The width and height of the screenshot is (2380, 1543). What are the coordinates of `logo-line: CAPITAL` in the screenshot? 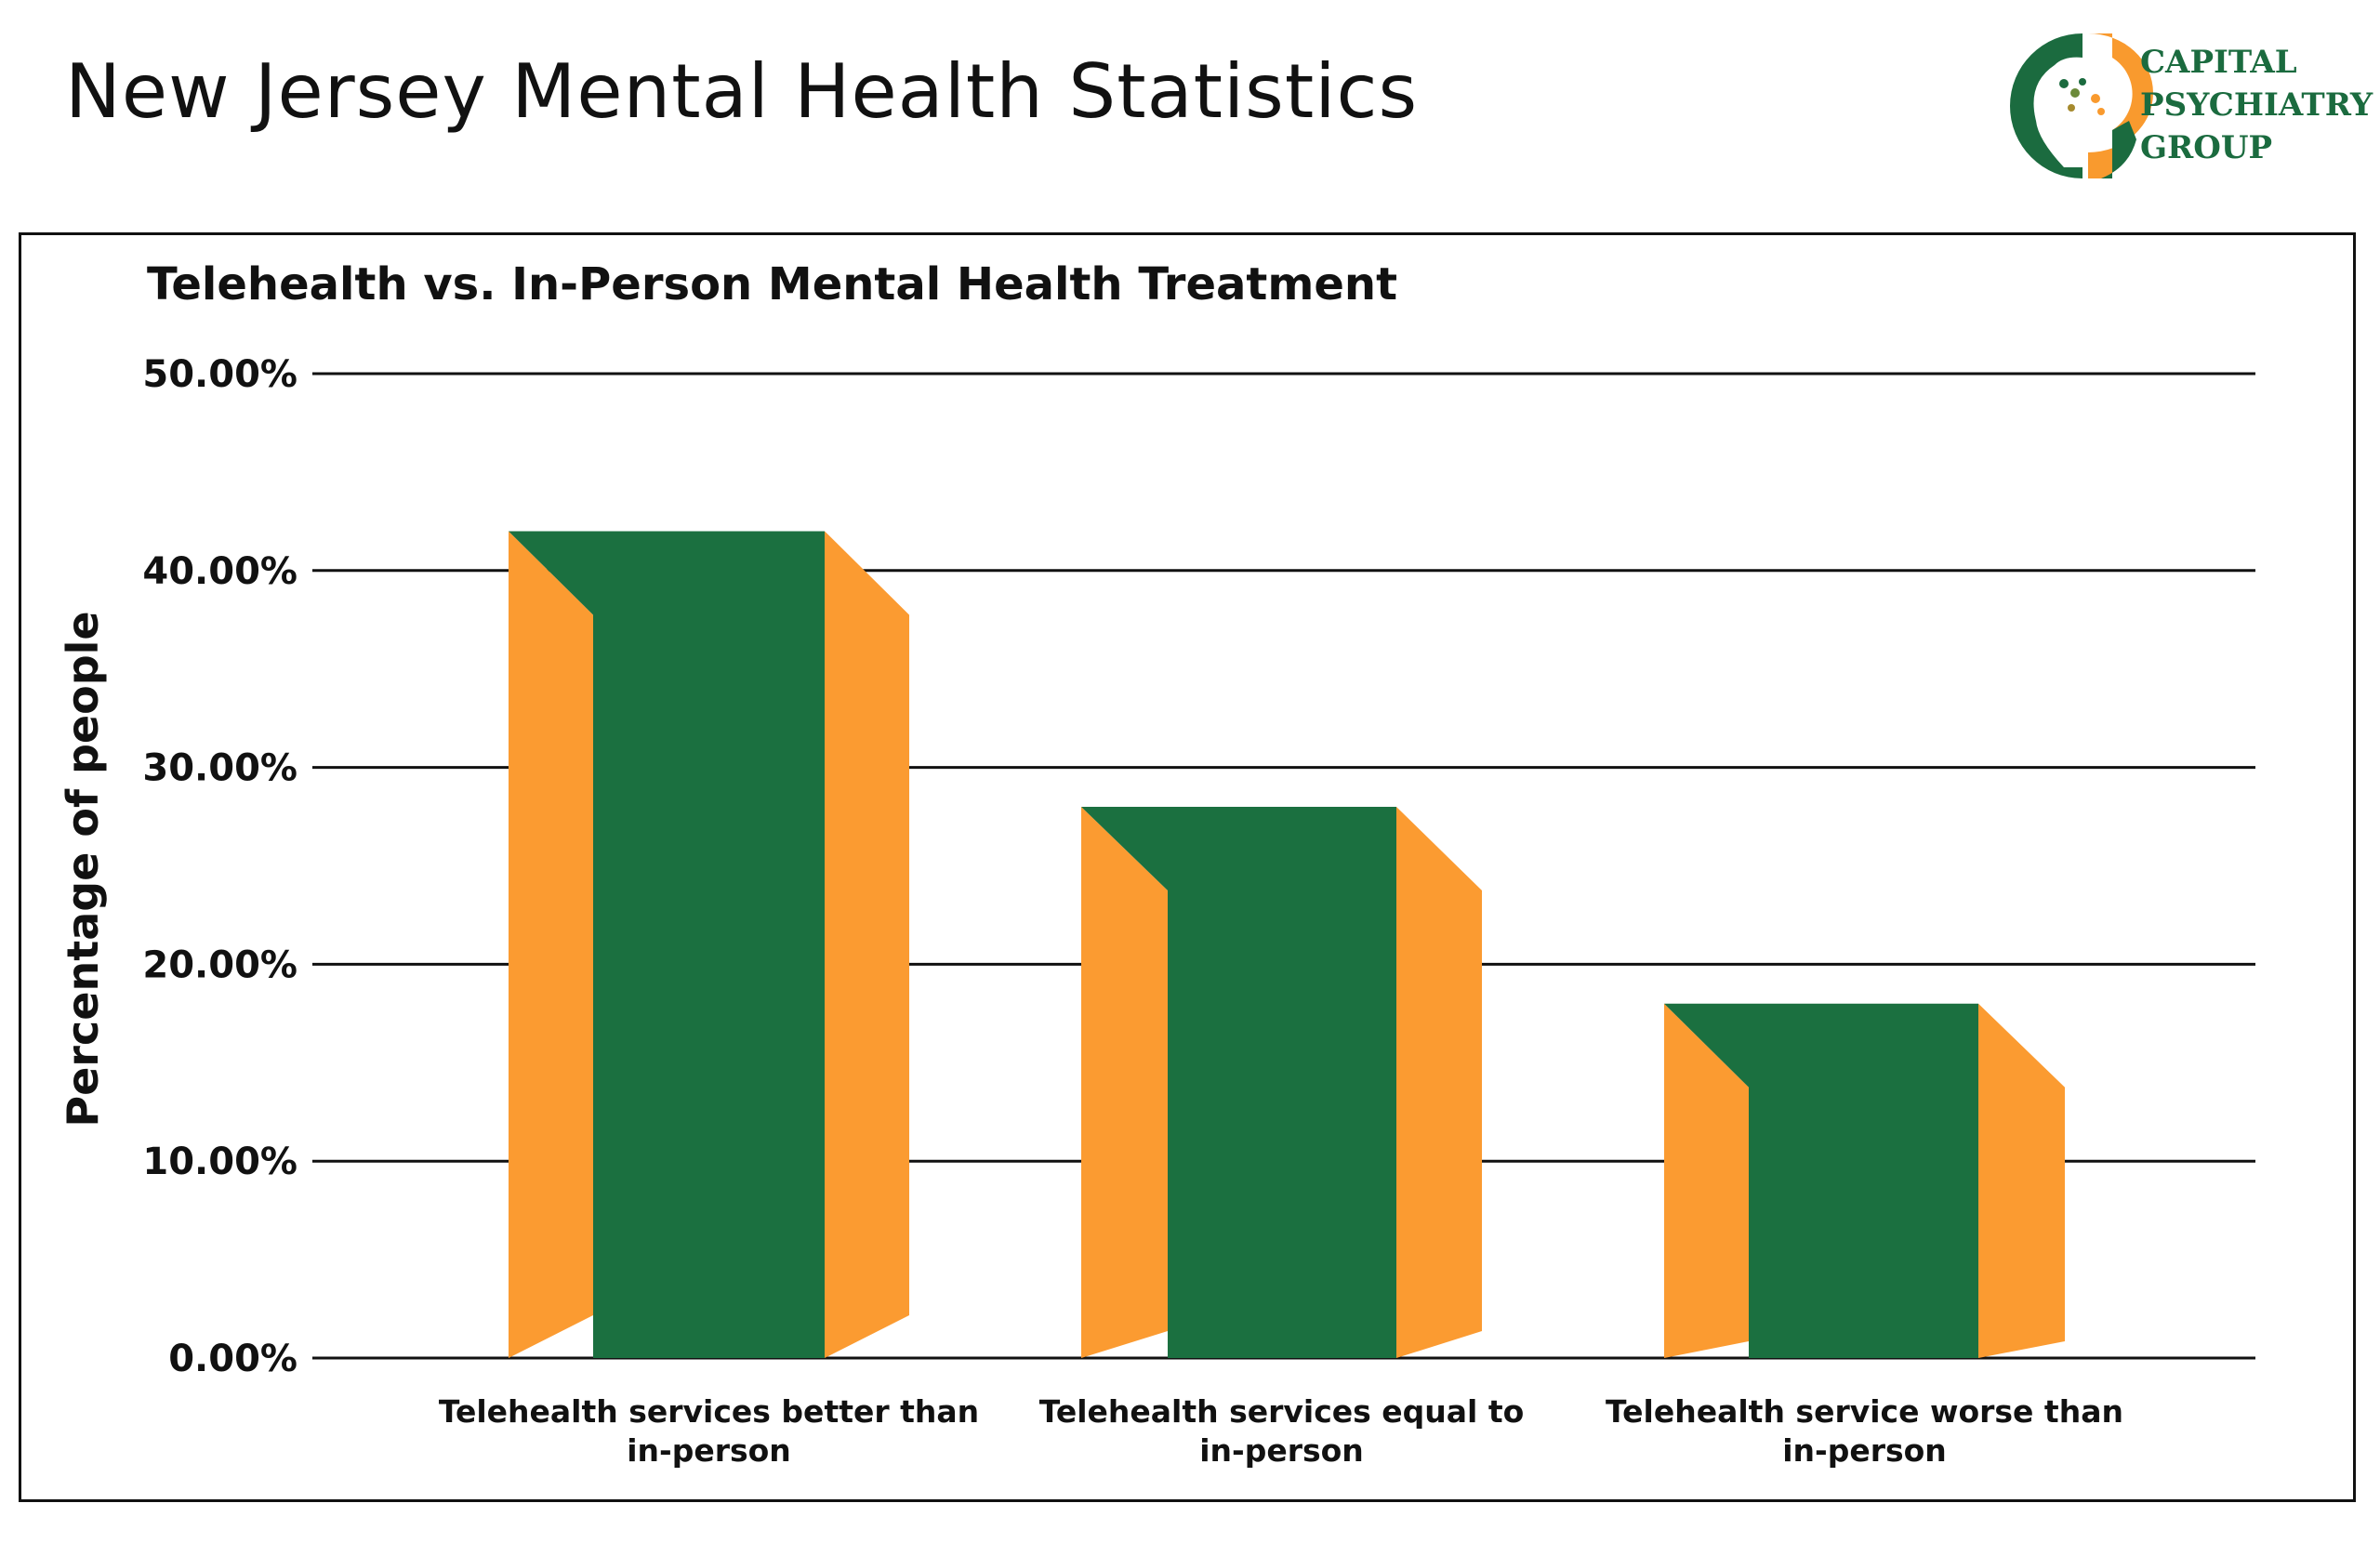 It's located at (2218, 62).